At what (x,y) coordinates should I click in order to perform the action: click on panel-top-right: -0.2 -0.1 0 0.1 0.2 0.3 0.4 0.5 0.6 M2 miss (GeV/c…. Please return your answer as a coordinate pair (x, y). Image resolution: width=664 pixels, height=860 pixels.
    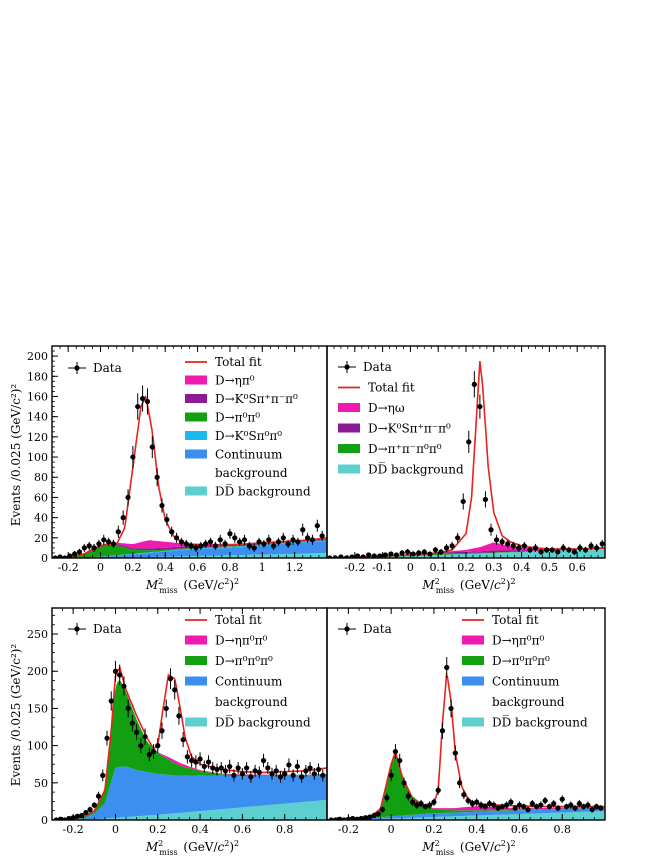
    Looking at the image, I should click on (466, 470).